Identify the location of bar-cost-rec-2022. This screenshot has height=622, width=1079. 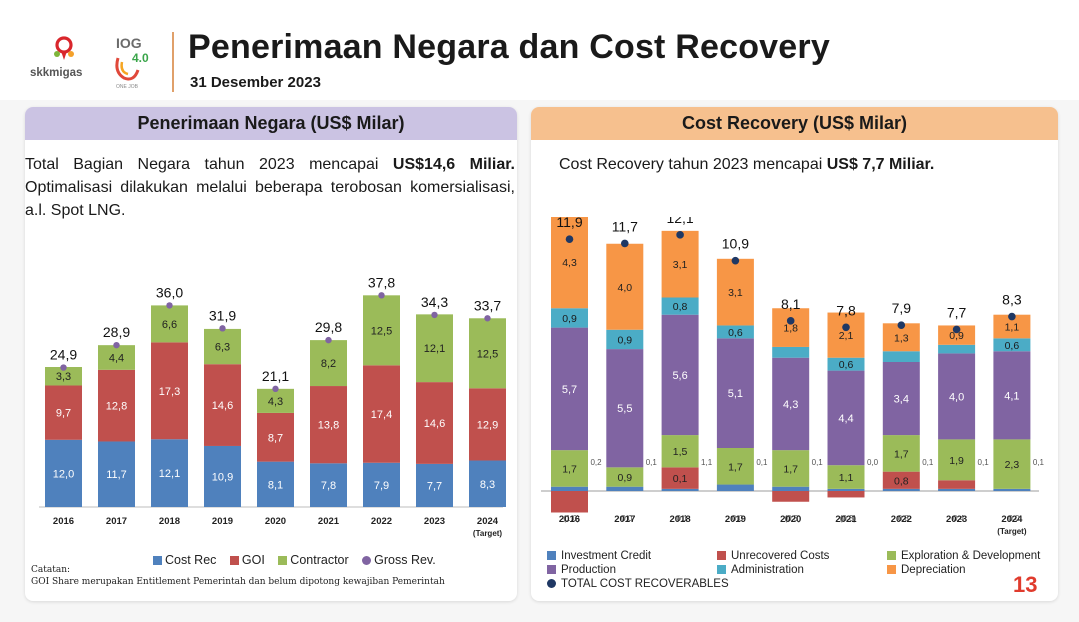
(381, 484).